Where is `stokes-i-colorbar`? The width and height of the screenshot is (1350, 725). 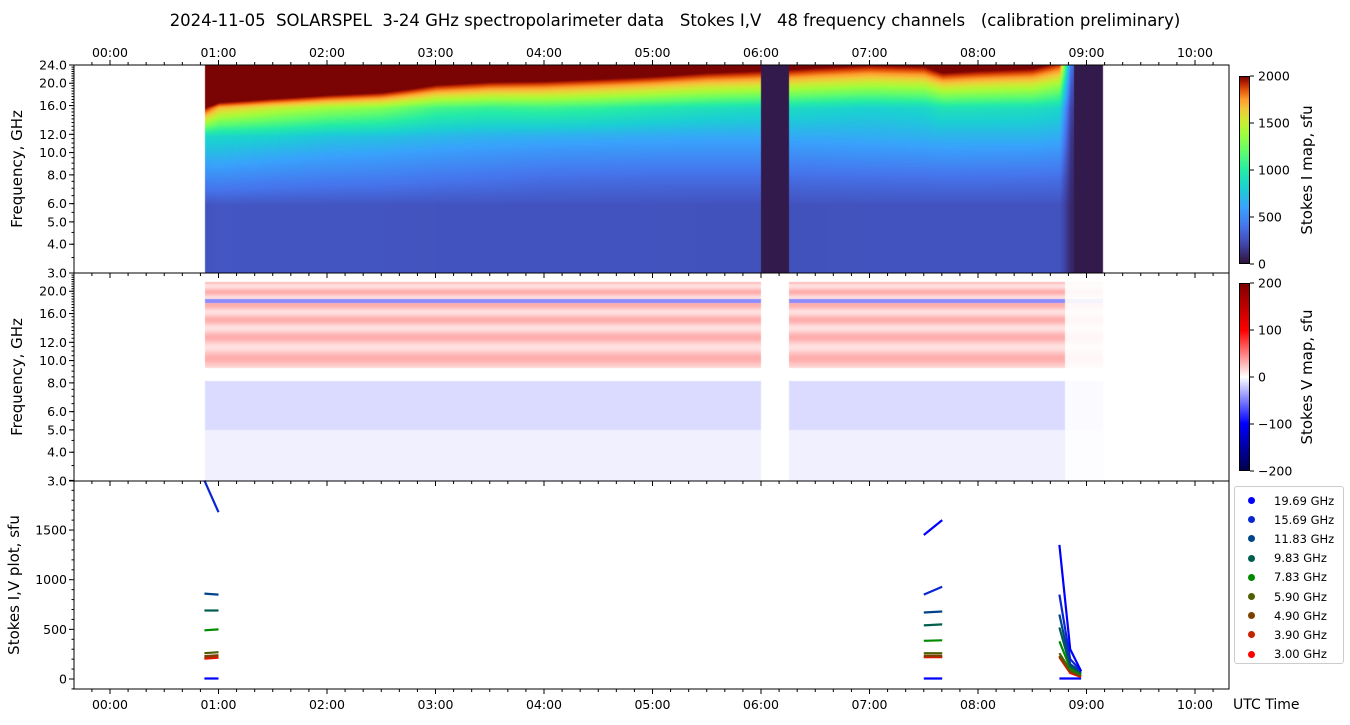
stokes-i-colorbar is located at coordinates (1244, 170).